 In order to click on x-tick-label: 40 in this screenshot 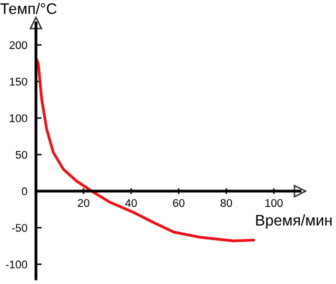, I will do `click(131, 203)`.